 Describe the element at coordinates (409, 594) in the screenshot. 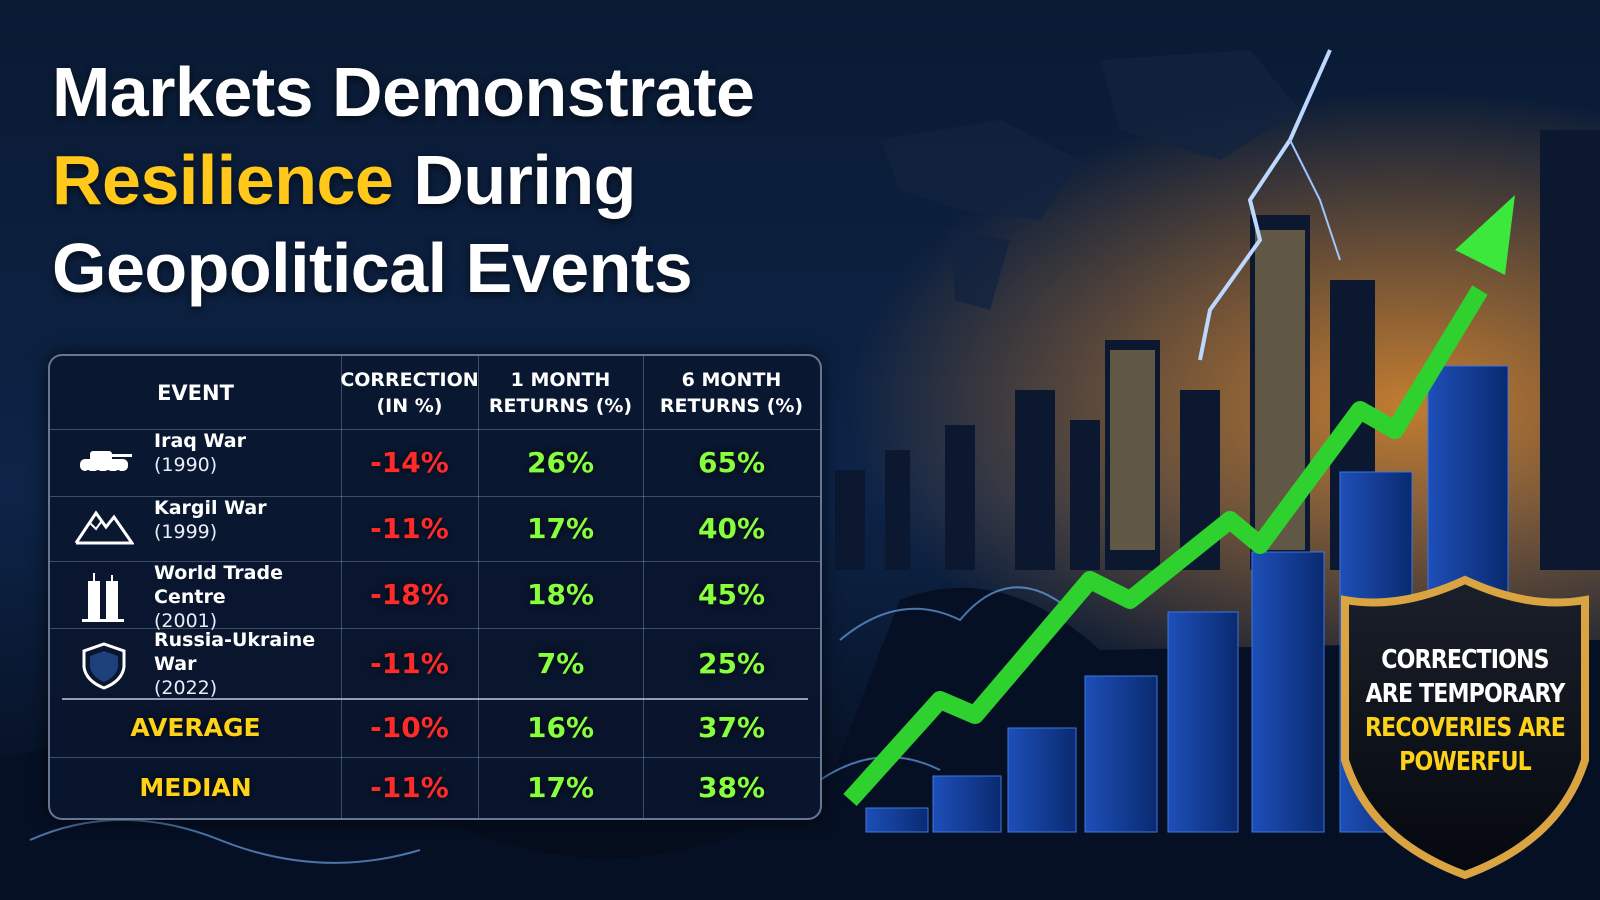

I see `correction-value: -18%` at that location.